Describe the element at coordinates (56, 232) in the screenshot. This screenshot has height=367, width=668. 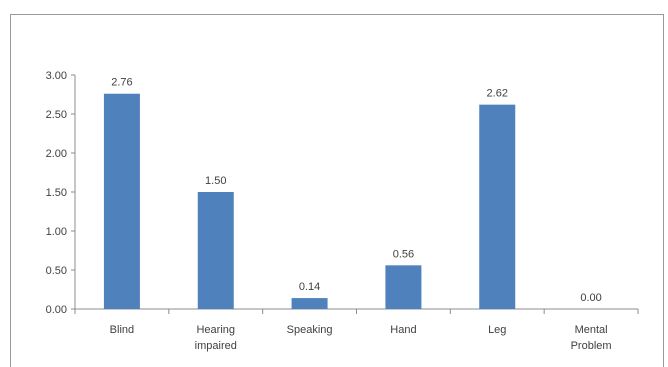
I see `y-tick-label: 1.00` at that location.